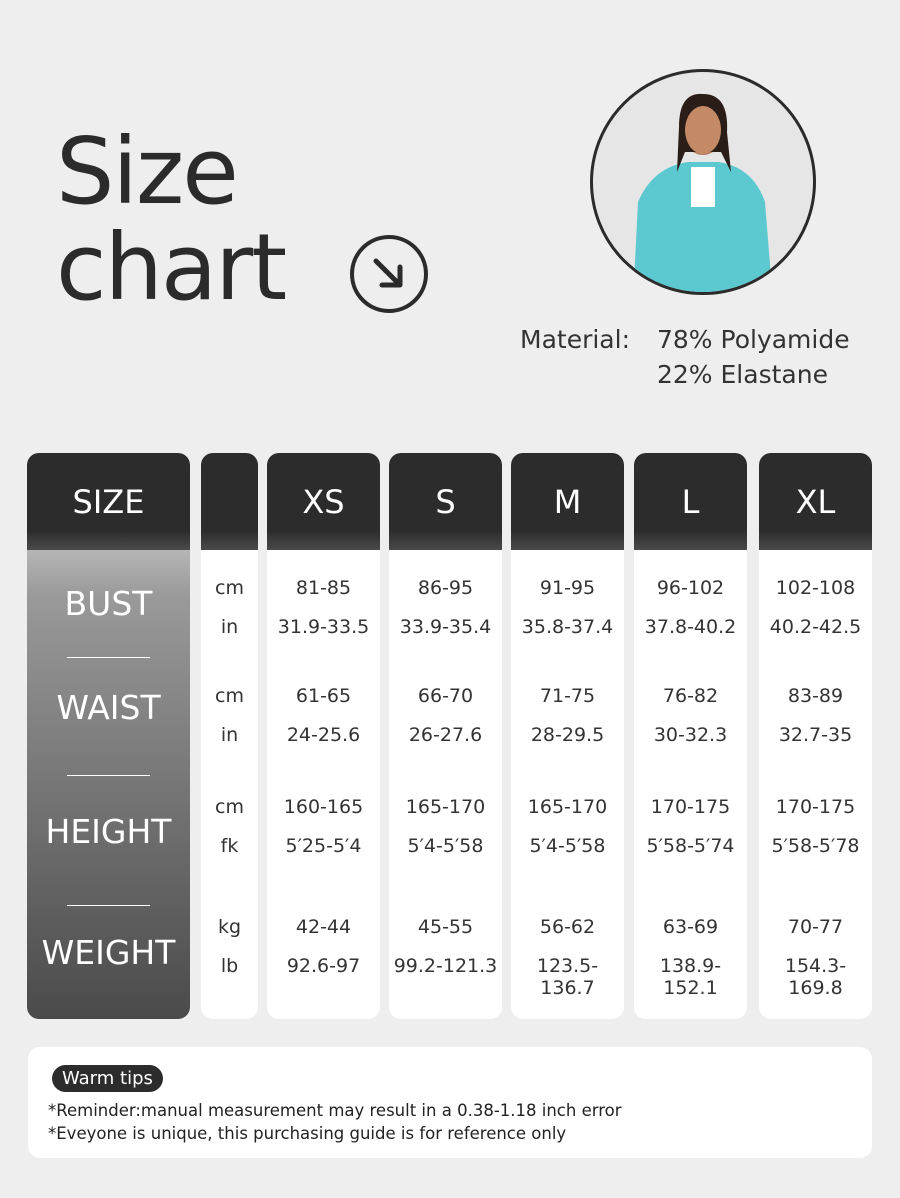 Image resolution: width=900 pixels, height=1198 pixels. Describe the element at coordinates (108, 707) in the screenshot. I see `measurement-label: WAIST` at that location.